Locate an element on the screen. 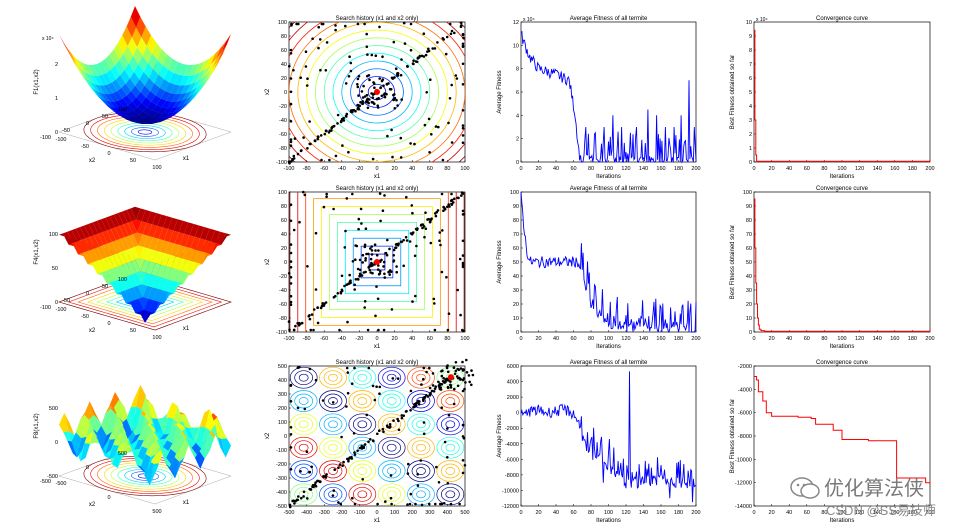 This screenshot has width=973, height=527. avg-ytick-label: 90 is located at coordinates (516, 207).